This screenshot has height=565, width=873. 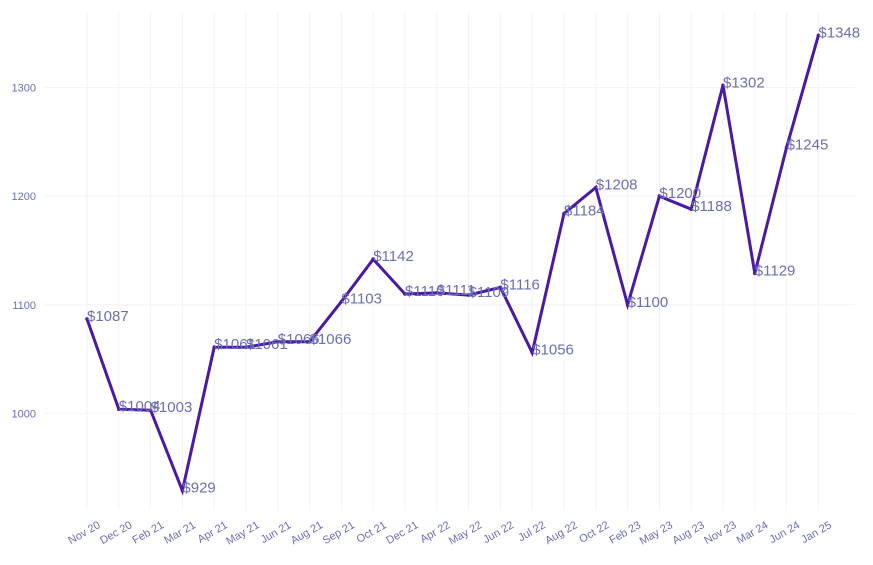 What do you see at coordinates (116, 533) in the screenshot?
I see `x-tick-label: Dec 20` at bounding box center [116, 533].